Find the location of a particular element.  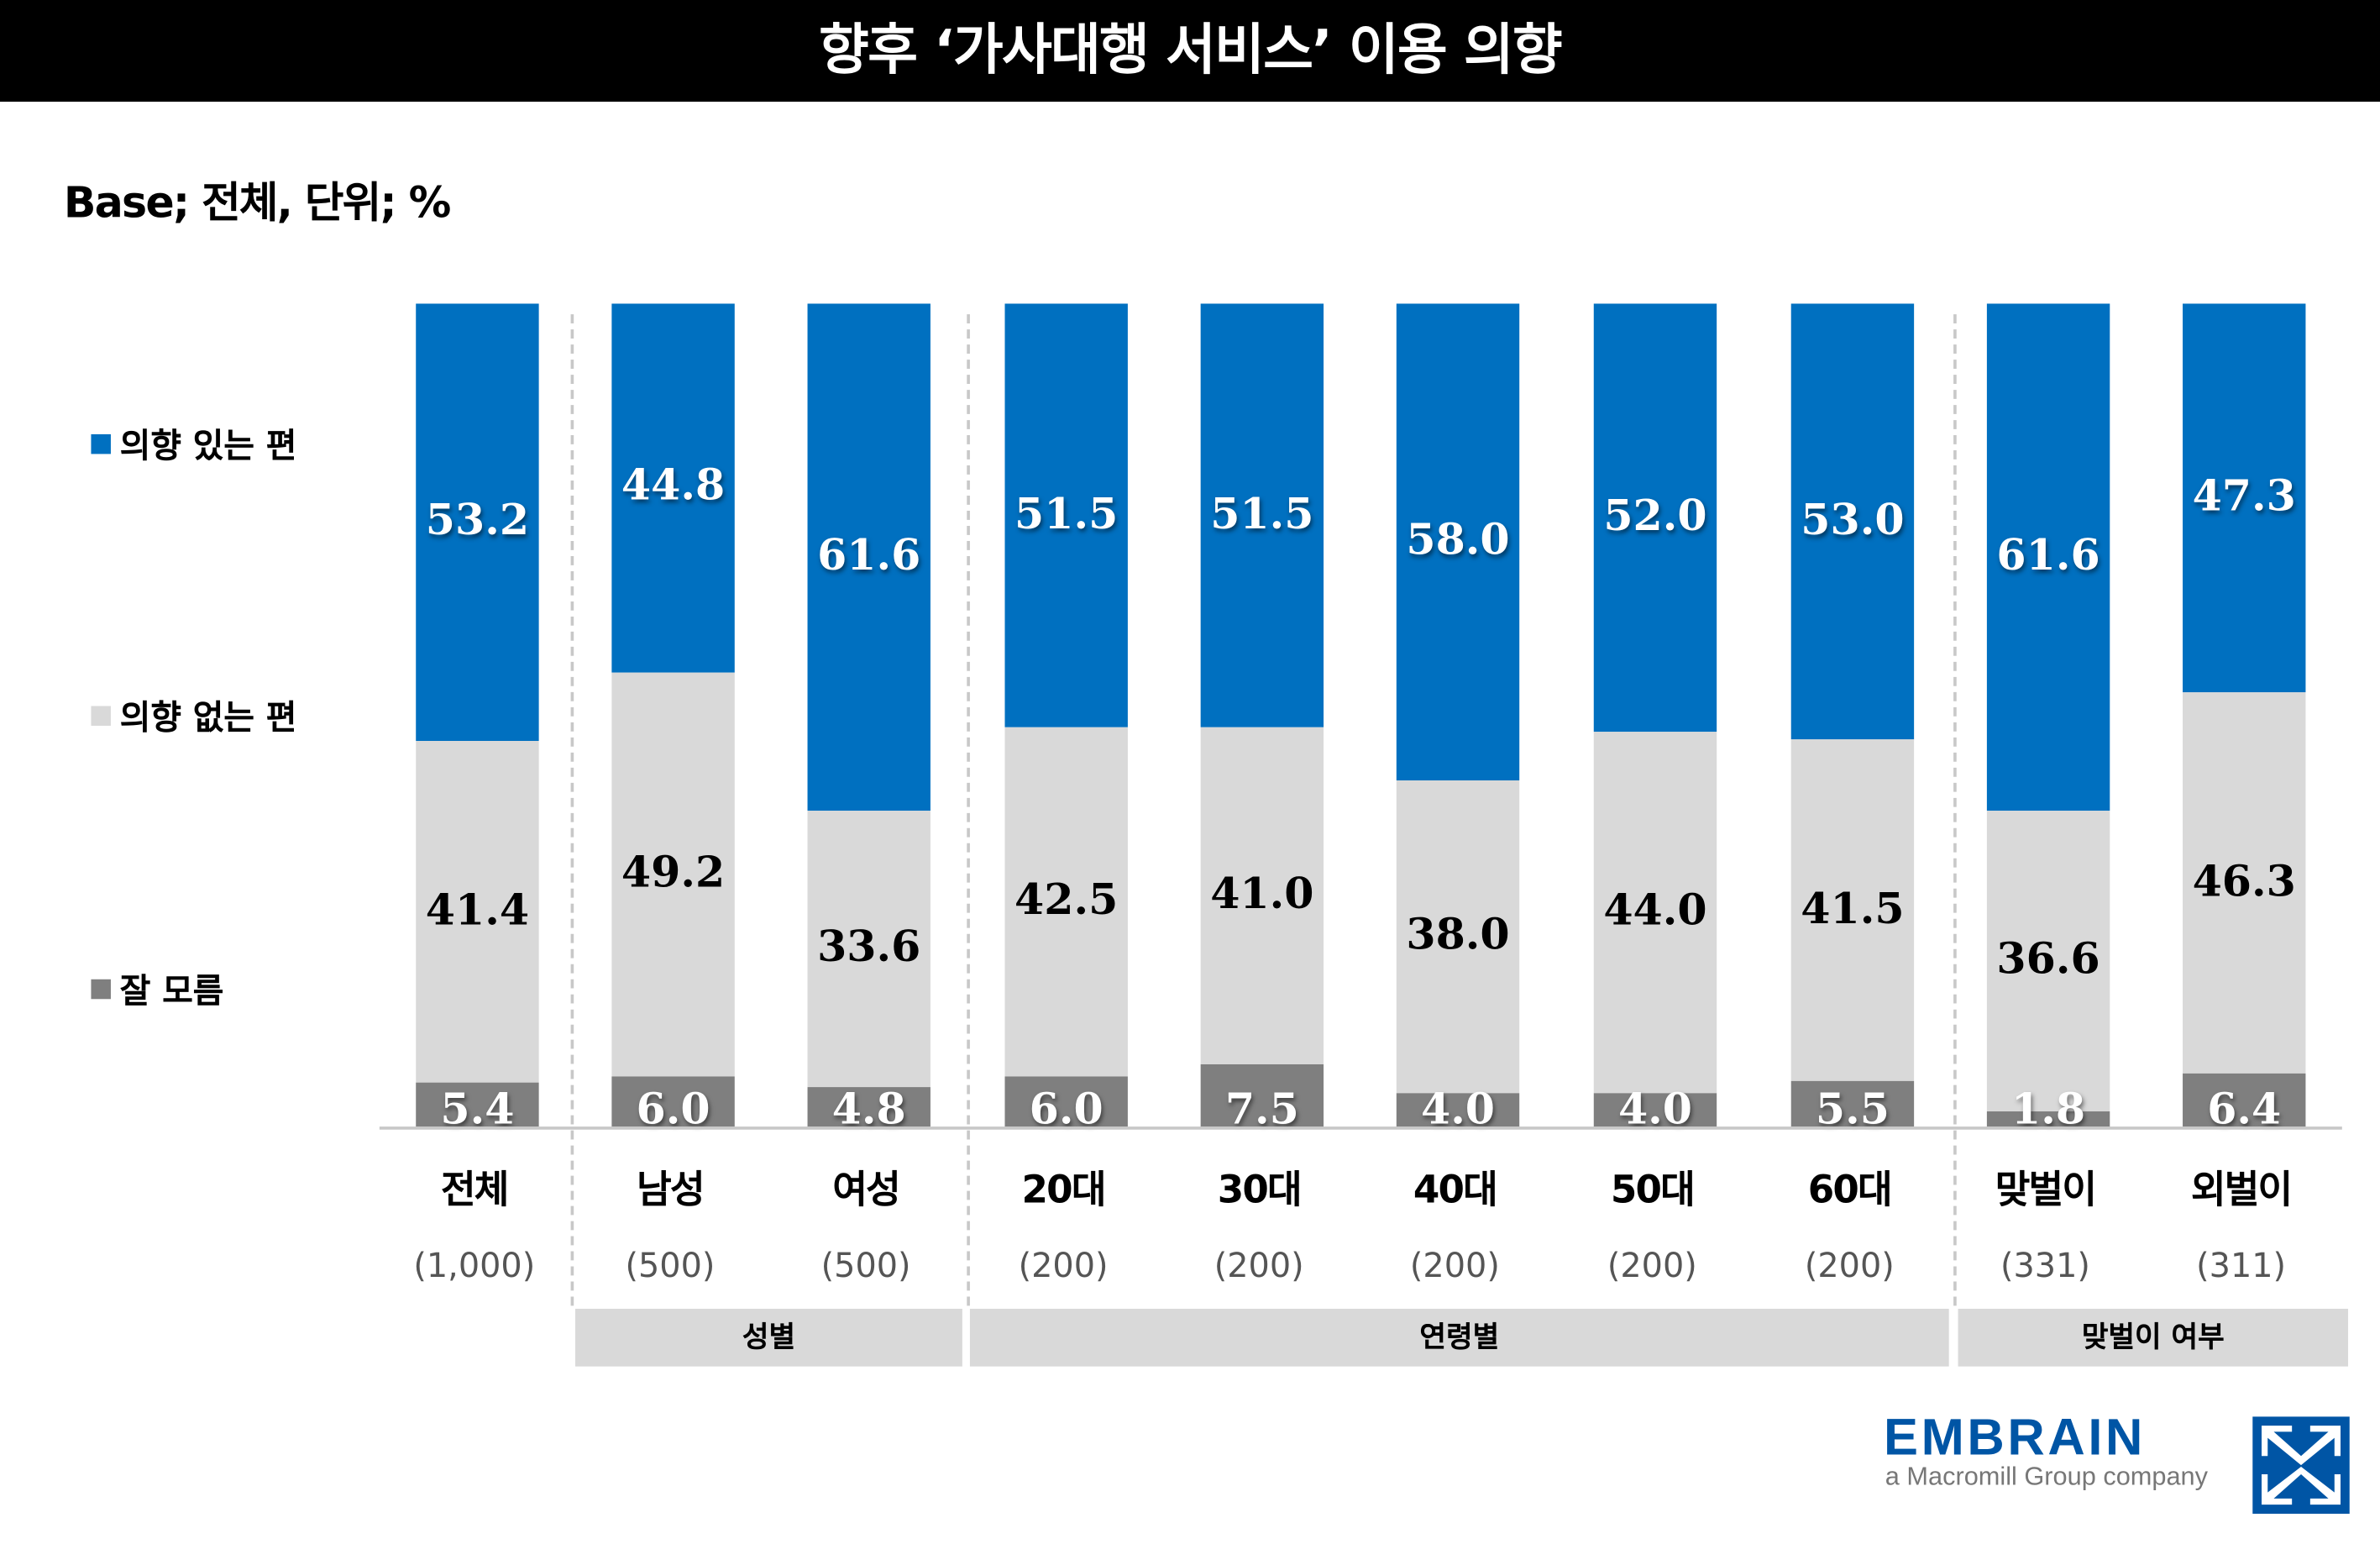

category-label: 30대 is located at coordinates (1260, 1189).